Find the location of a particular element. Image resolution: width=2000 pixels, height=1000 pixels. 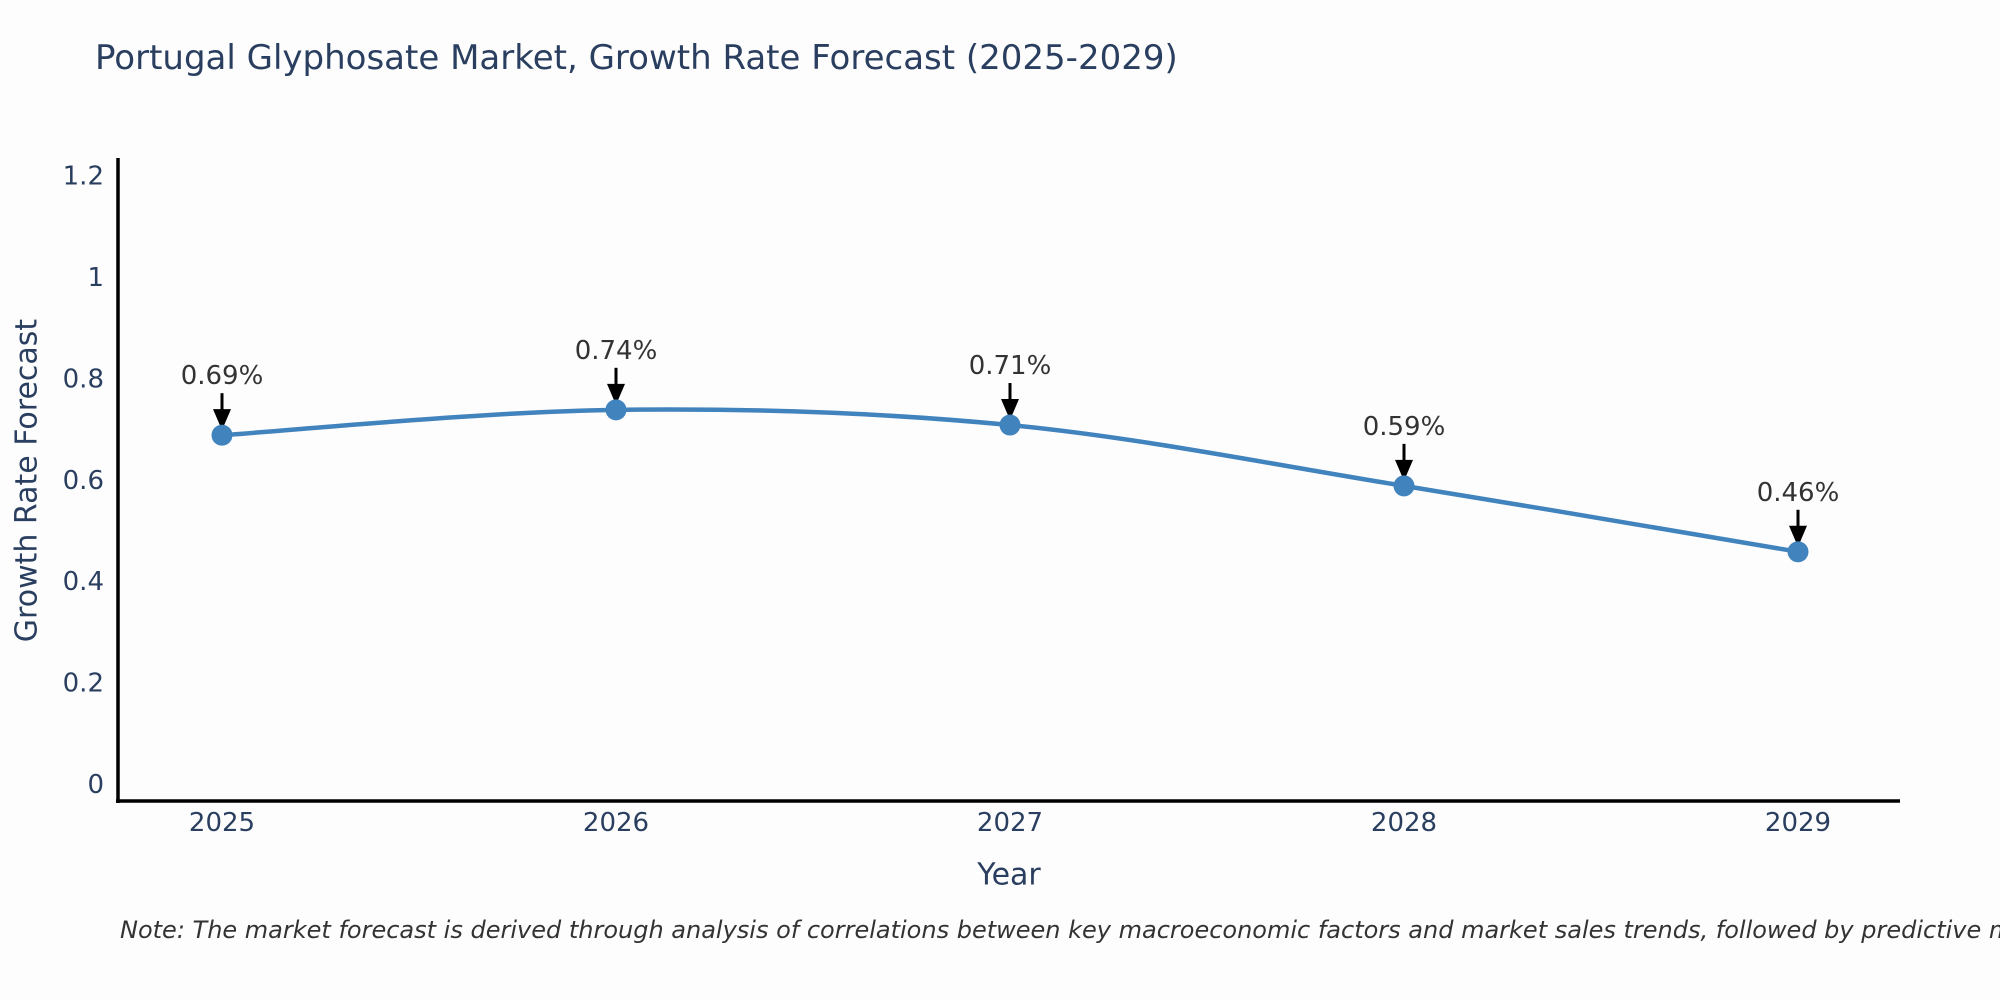

y-tick-label: 0.4 is located at coordinates (83, 582).